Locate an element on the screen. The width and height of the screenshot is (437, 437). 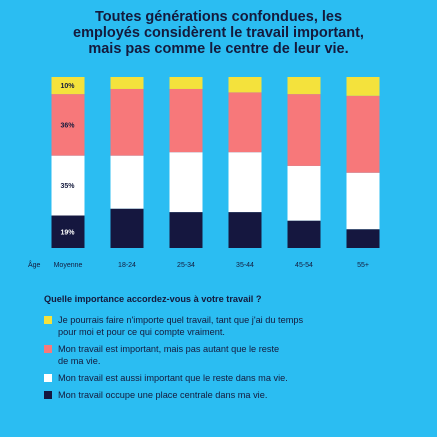
bar-segment-navy-55+ is located at coordinates (363, 238).